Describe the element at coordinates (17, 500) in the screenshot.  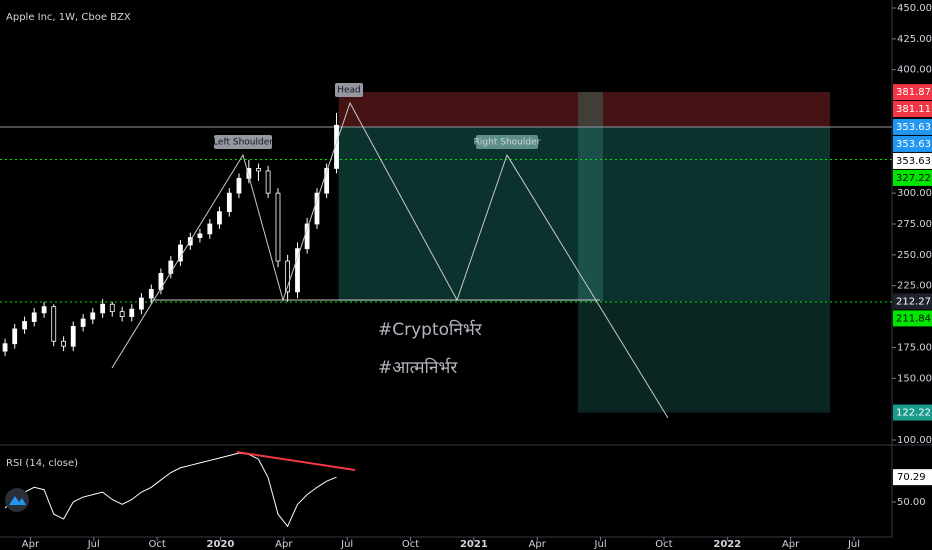
I see `logo-mark` at that location.